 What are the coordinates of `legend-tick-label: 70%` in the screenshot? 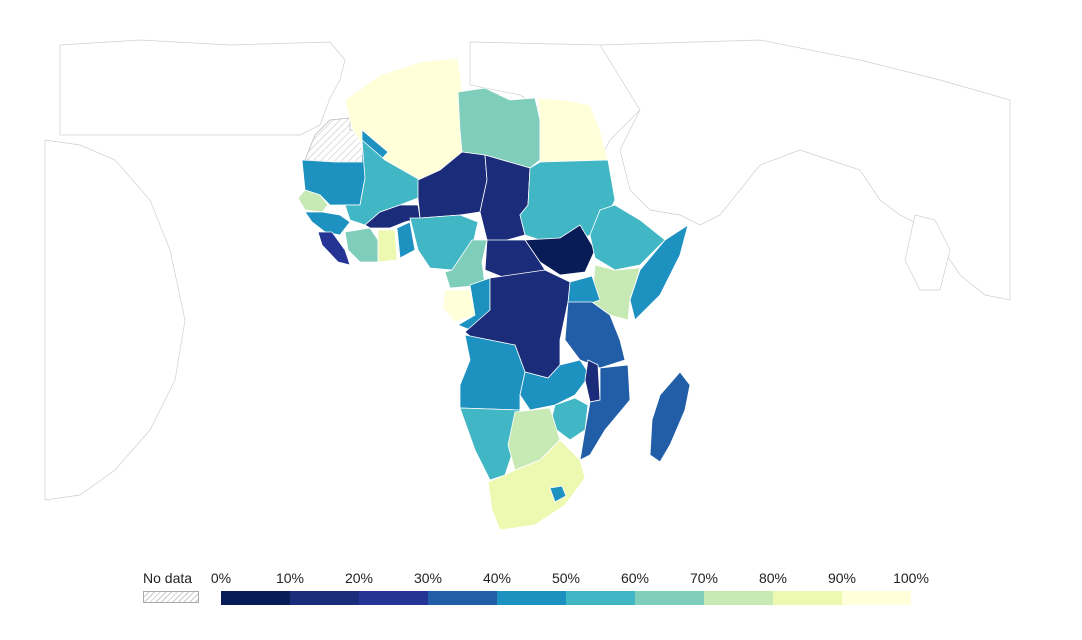 It's located at (704, 578).